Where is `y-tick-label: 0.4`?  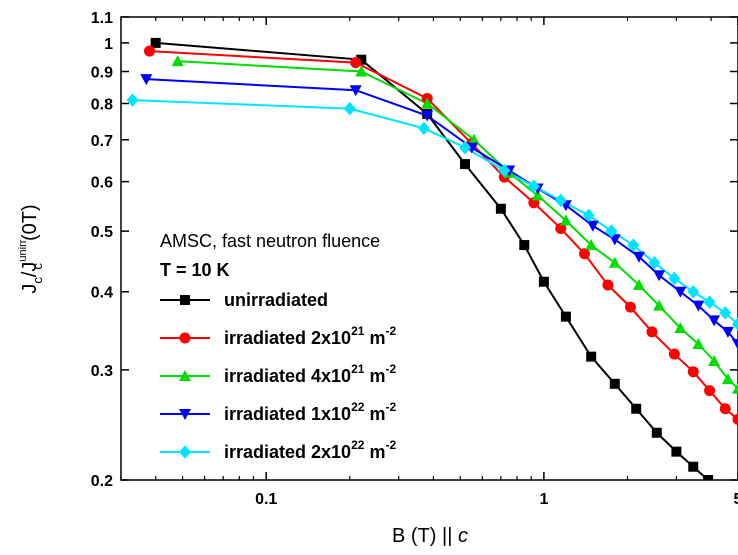
y-tick-label: 0.4 is located at coordinates (102, 293).